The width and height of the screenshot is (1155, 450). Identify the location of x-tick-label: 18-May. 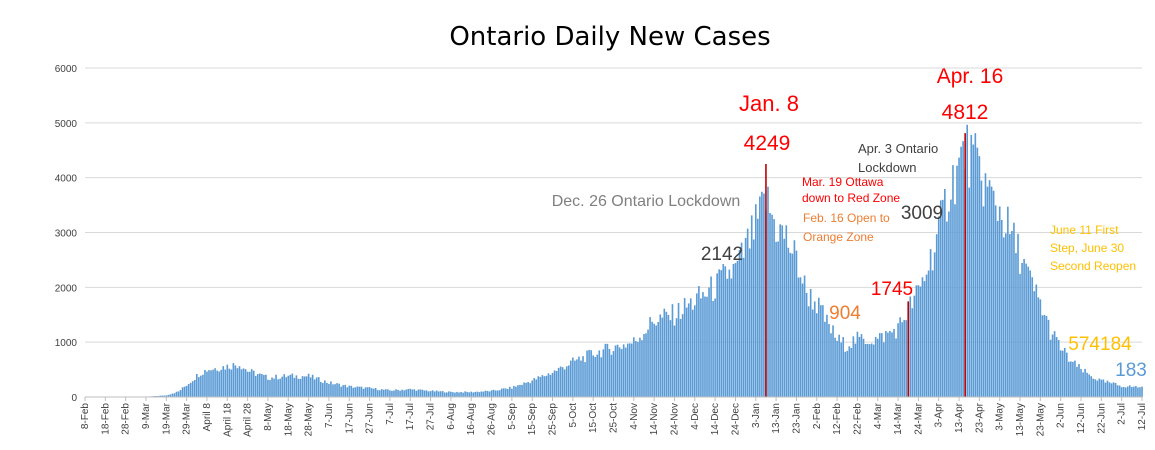
(288, 419).